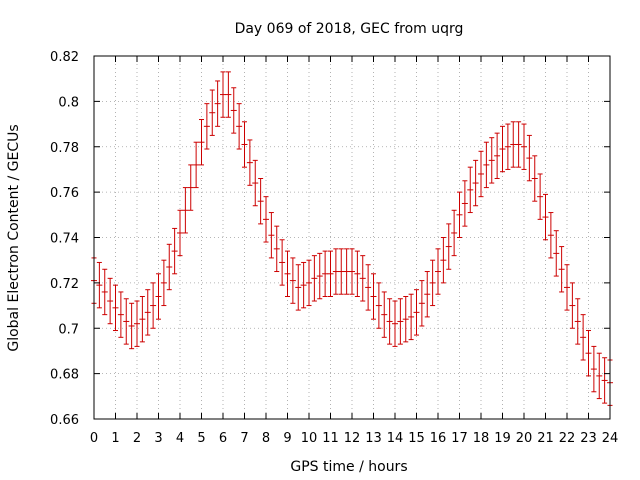 The image size is (640, 480). I want to click on y-axis-label: Global Electron Content / GECUs, so click(14, 237).